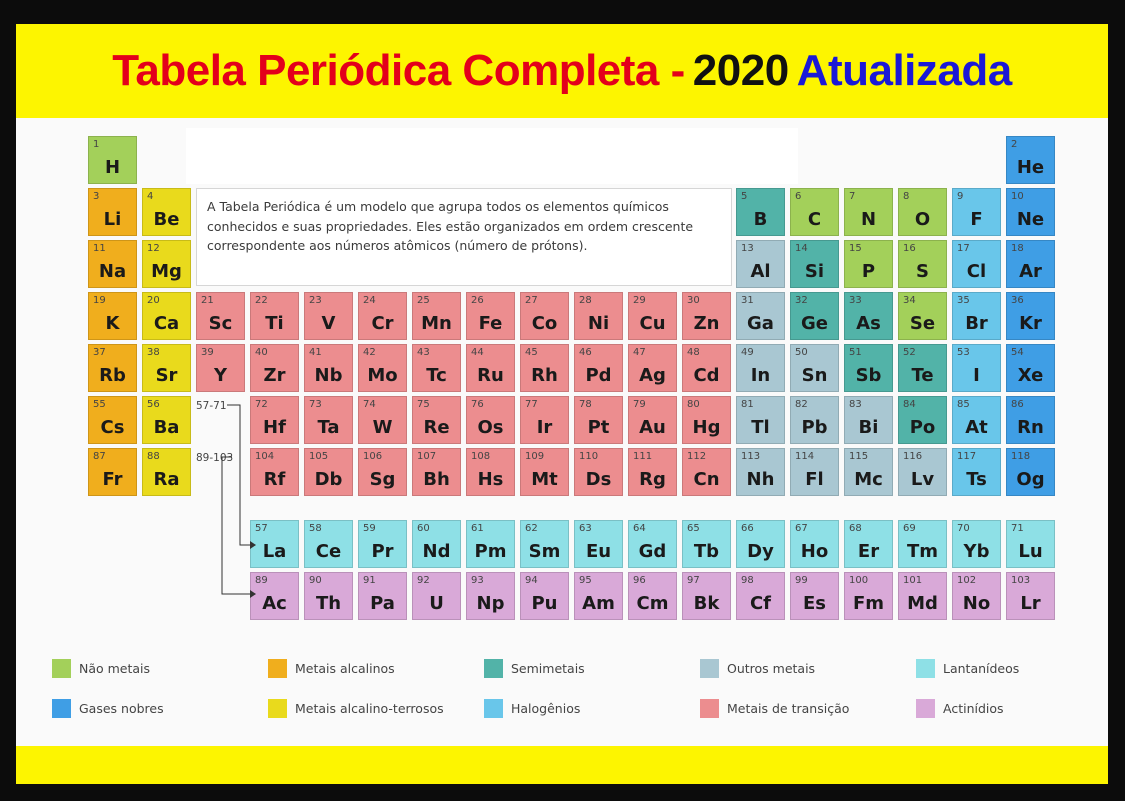 The height and width of the screenshot is (801, 1125). Describe the element at coordinates (760, 316) in the screenshot. I see `element-cell-ga: 31 Ga` at that location.